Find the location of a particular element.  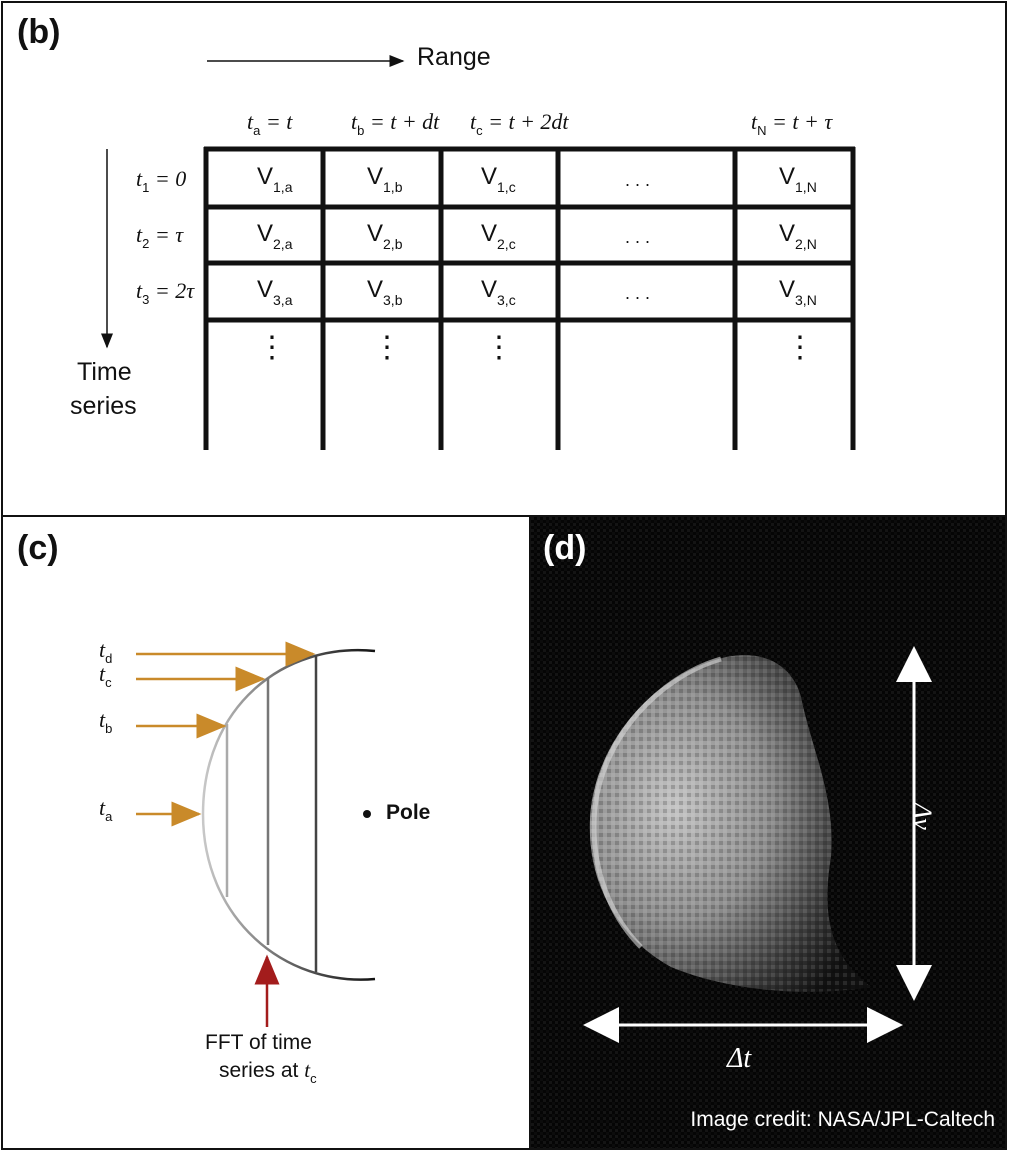

col-header-n: tN = t + τ is located at coordinates (792, 123).